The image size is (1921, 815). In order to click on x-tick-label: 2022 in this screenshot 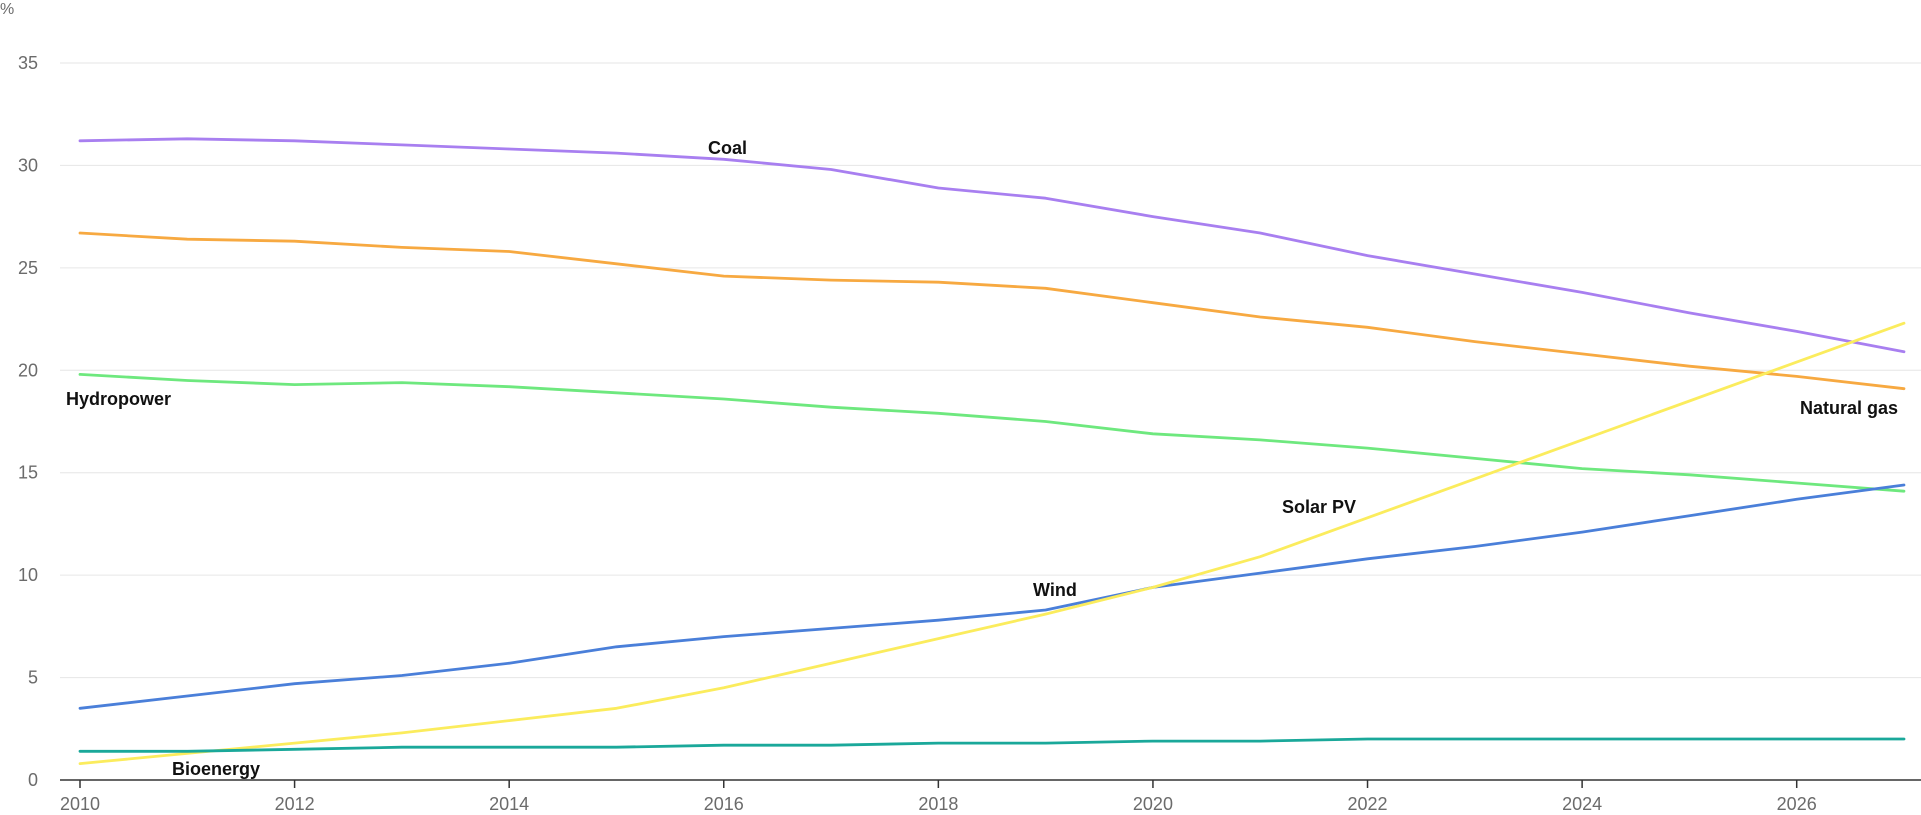, I will do `click(1368, 804)`.